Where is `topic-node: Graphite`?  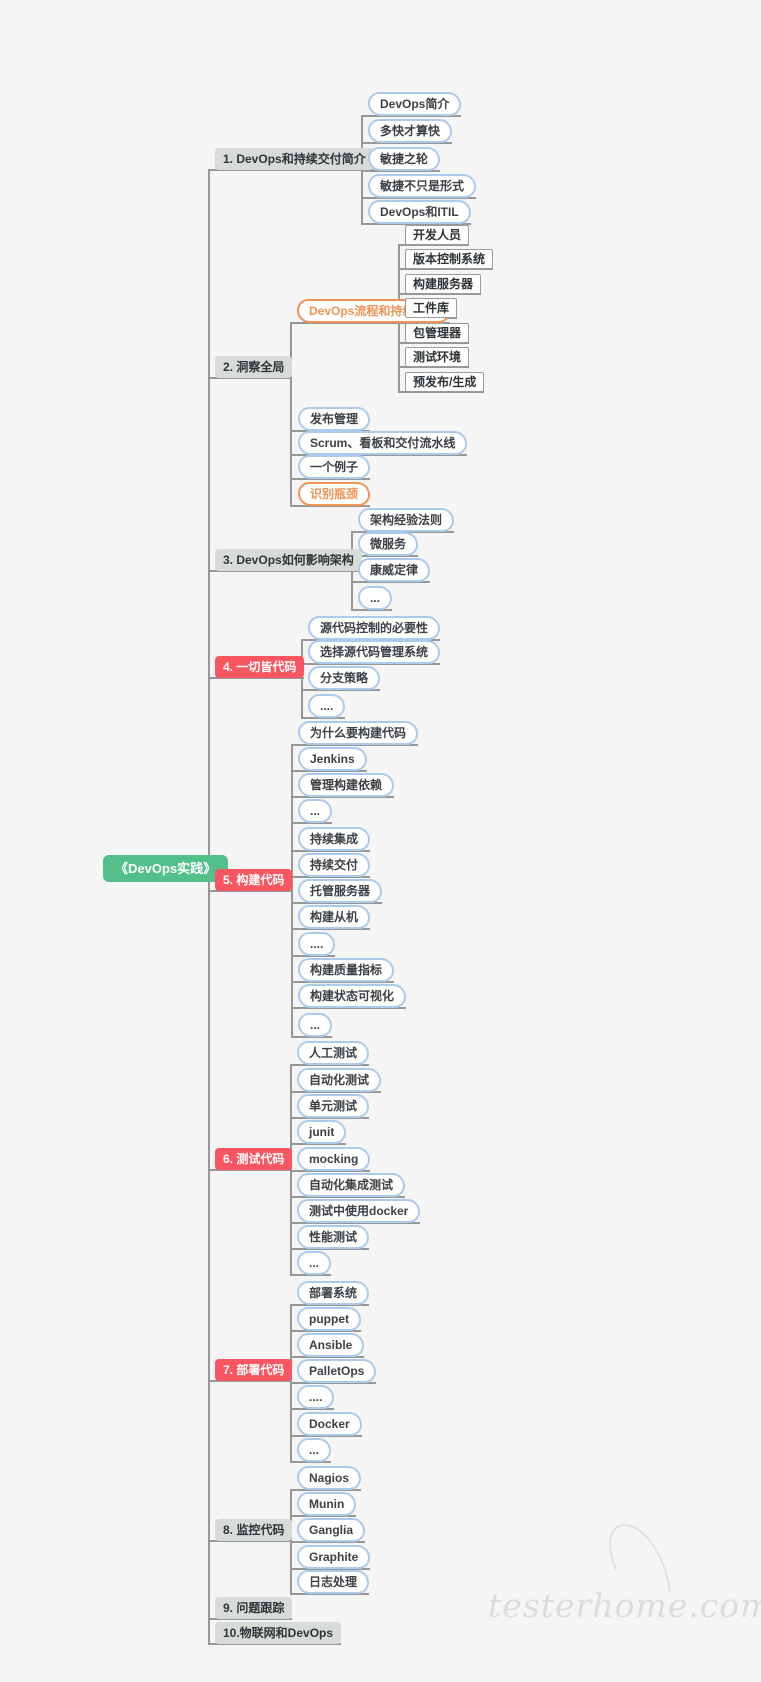
topic-node: Graphite is located at coordinates (334, 1557).